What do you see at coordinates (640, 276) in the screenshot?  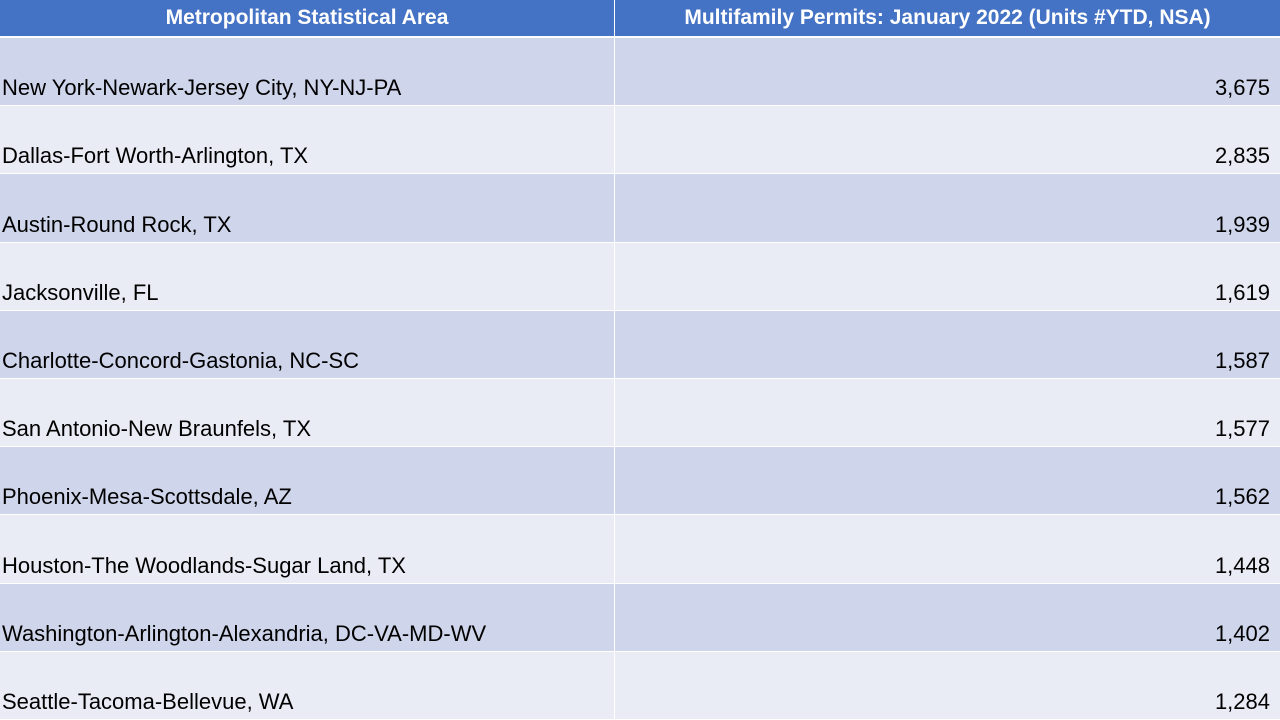 I see `table-row: Jacksonville, FL 1,619` at bounding box center [640, 276].